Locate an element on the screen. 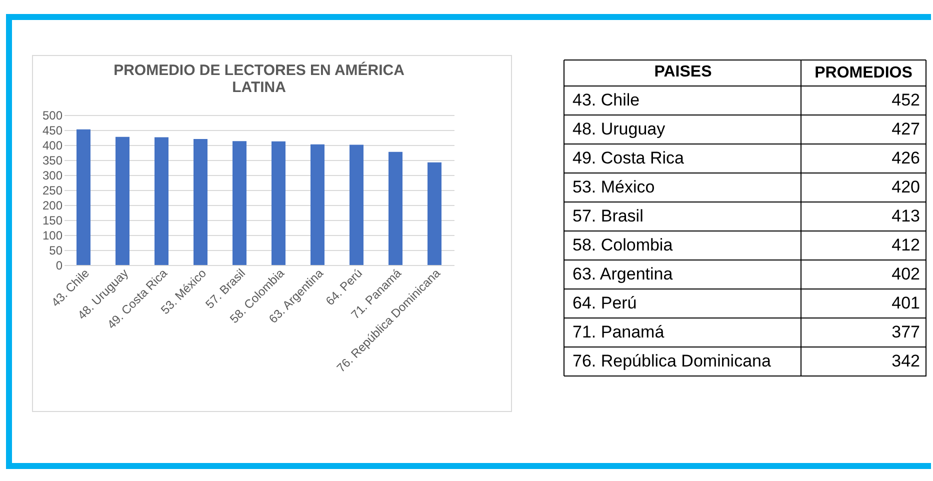 The width and height of the screenshot is (933, 481). y-tick-label: 49. Costa Rica is located at coordinates (628, 158).